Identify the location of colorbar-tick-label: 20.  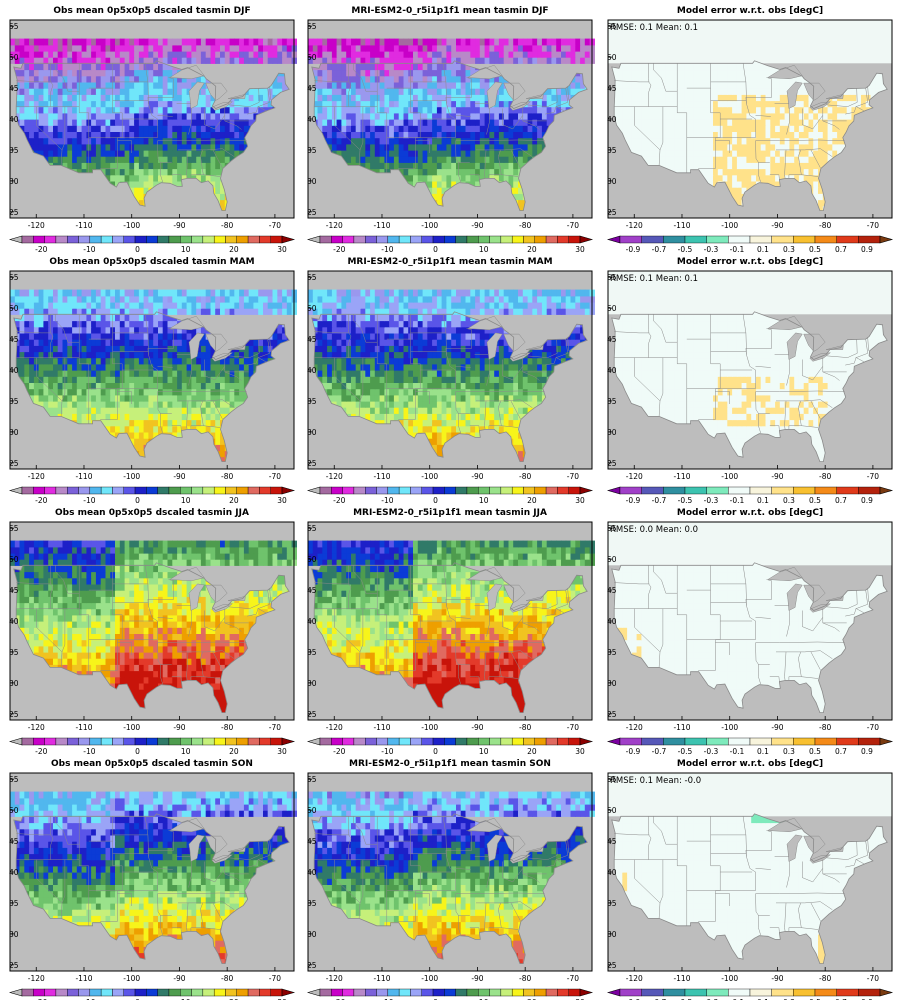
(532, 751).